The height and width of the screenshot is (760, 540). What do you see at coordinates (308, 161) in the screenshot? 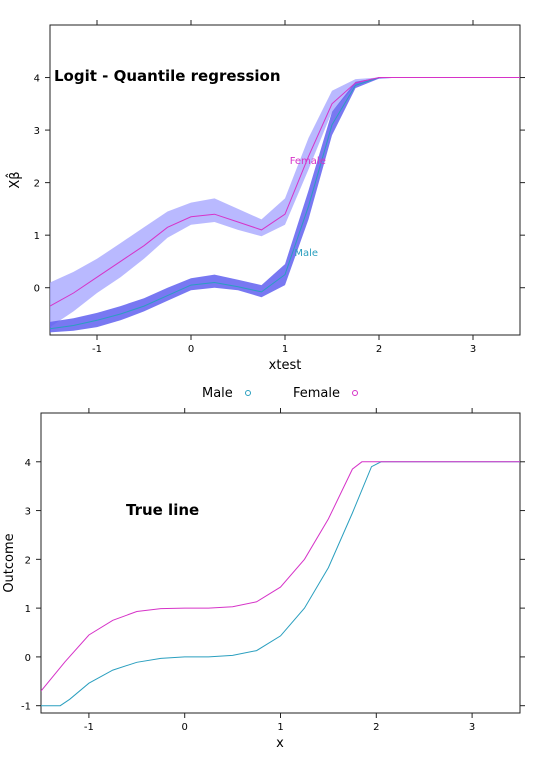
I see `annotation-female: Female` at bounding box center [308, 161].